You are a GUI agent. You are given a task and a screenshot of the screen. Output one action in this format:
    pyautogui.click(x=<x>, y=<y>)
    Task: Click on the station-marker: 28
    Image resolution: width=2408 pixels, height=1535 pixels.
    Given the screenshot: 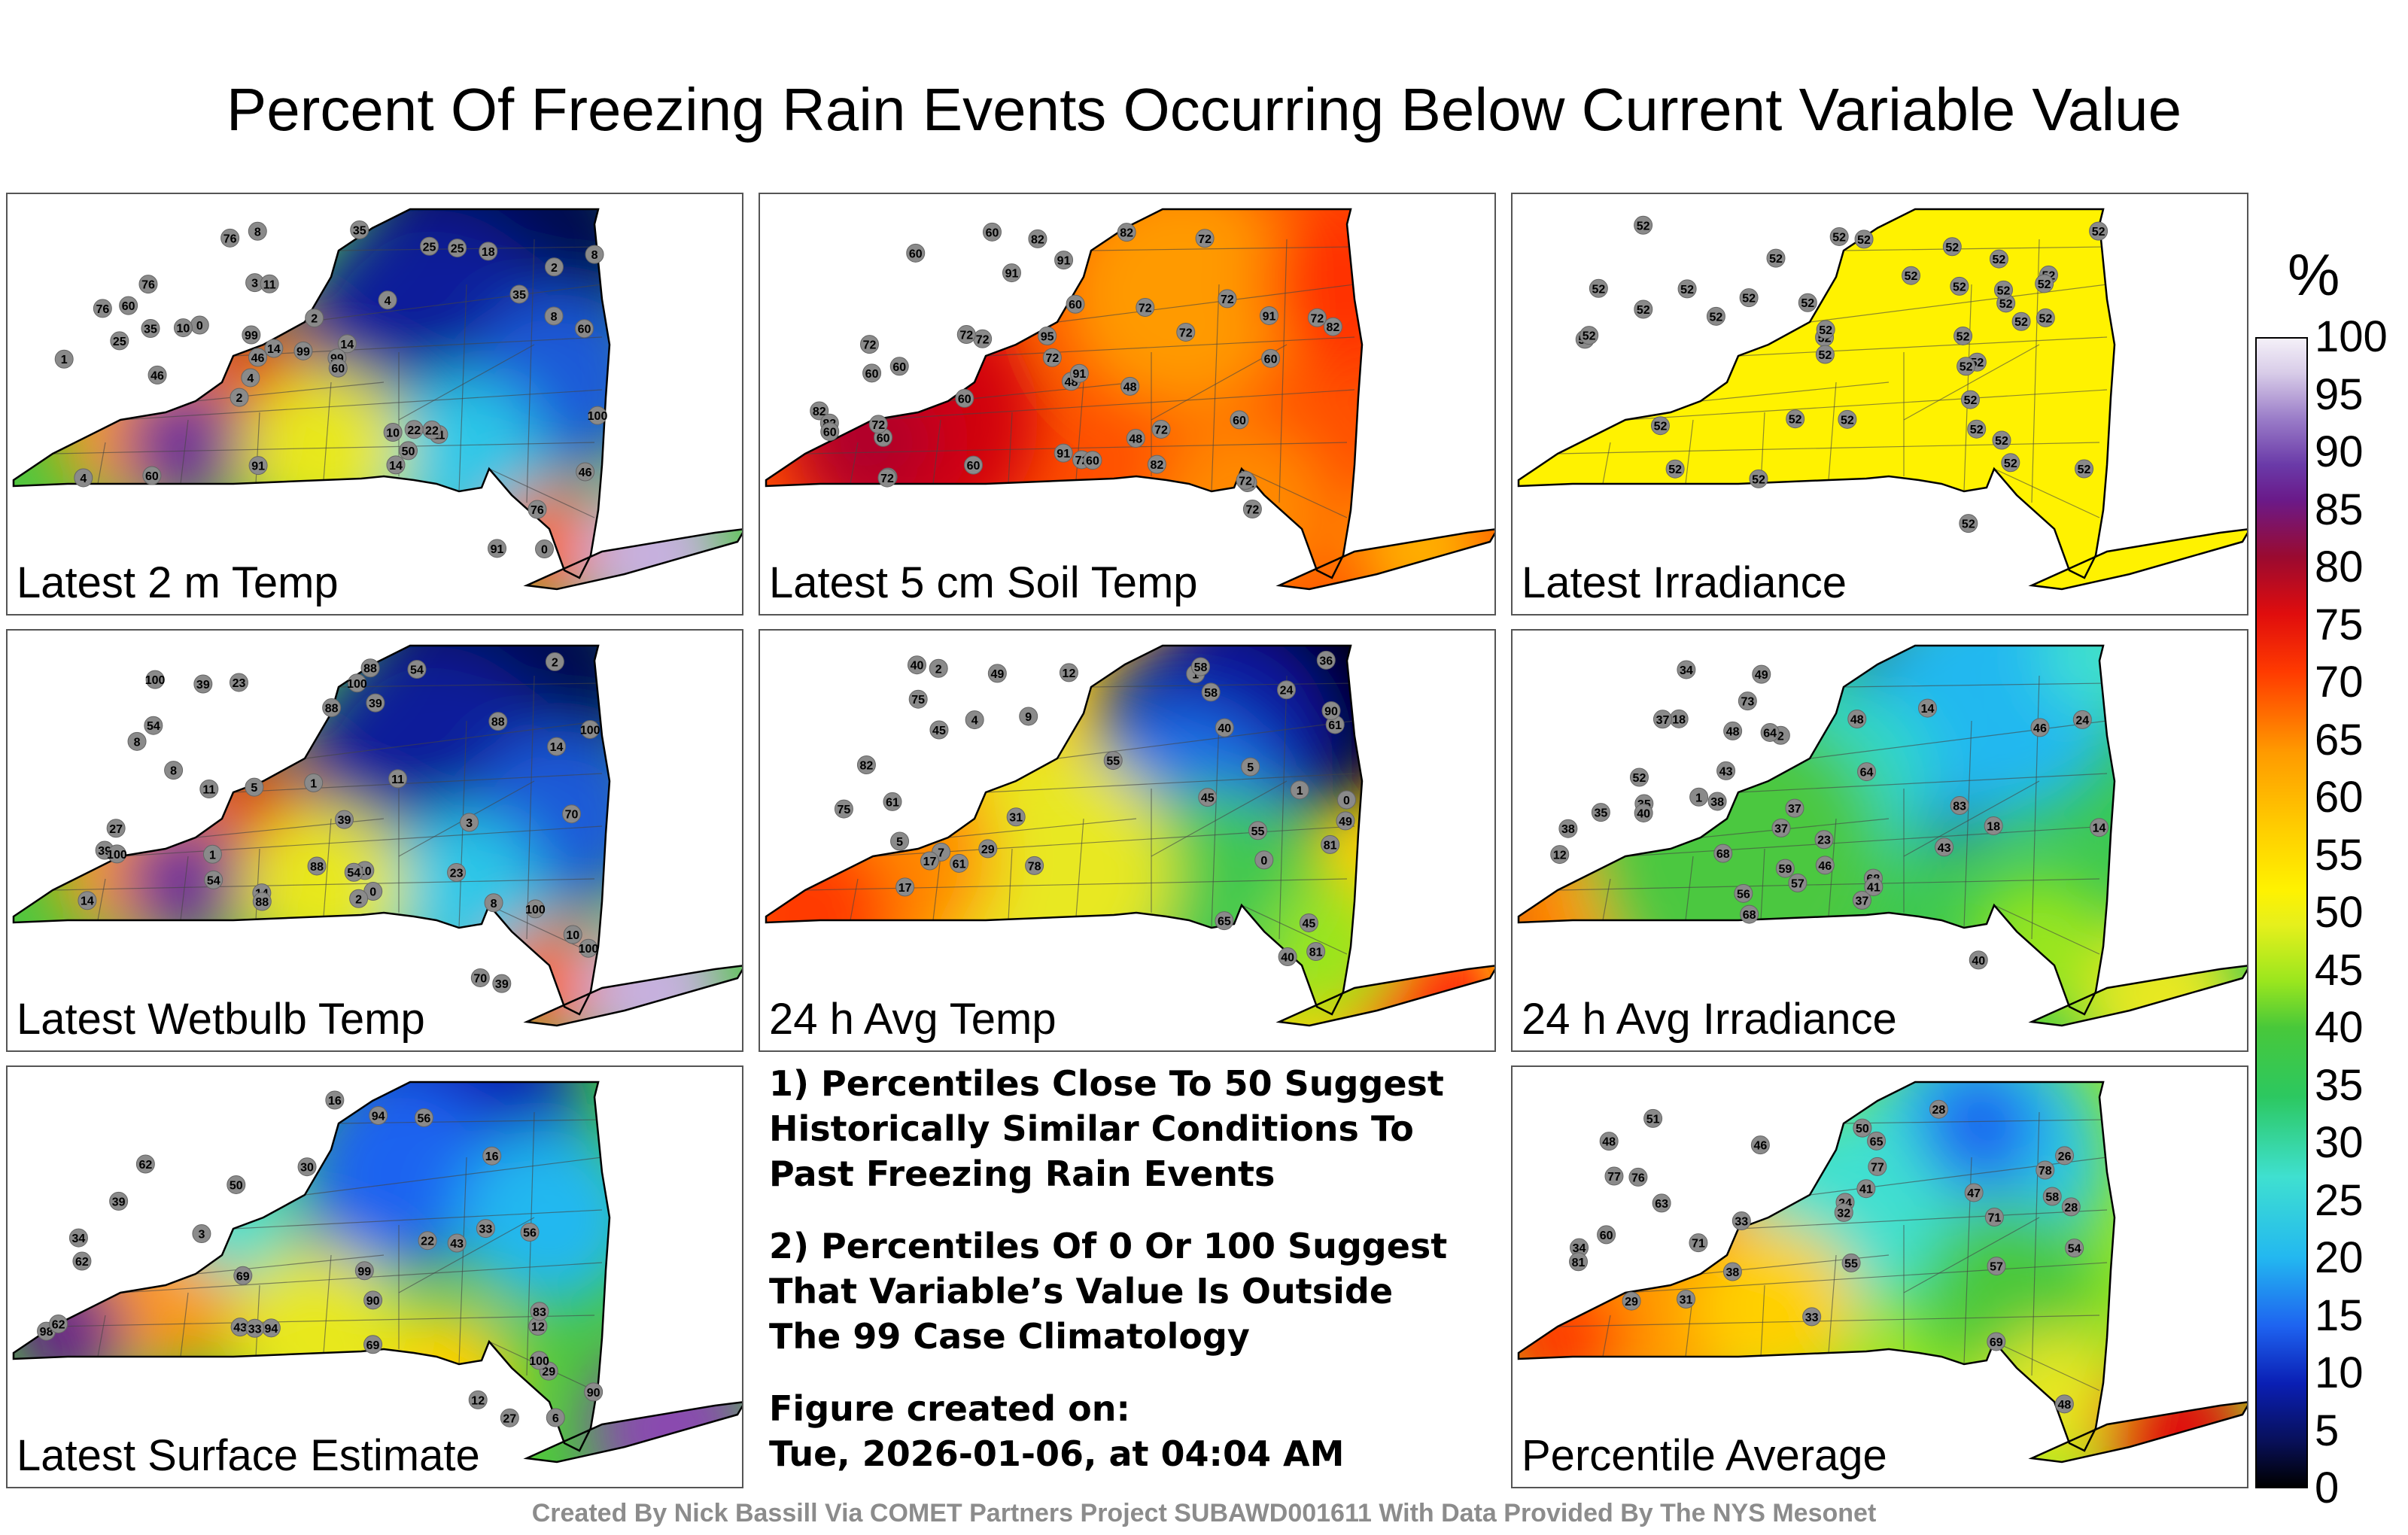 What is the action you would take?
    pyautogui.click(x=1938, y=1109)
    